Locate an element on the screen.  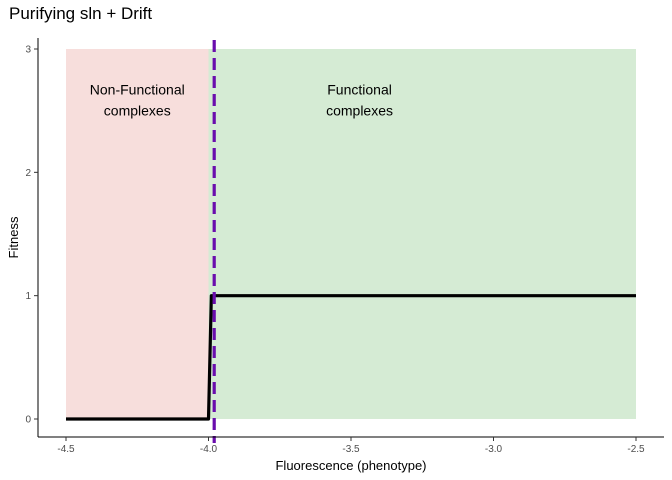
region-label-line: Non-Functional is located at coordinates (137, 90).